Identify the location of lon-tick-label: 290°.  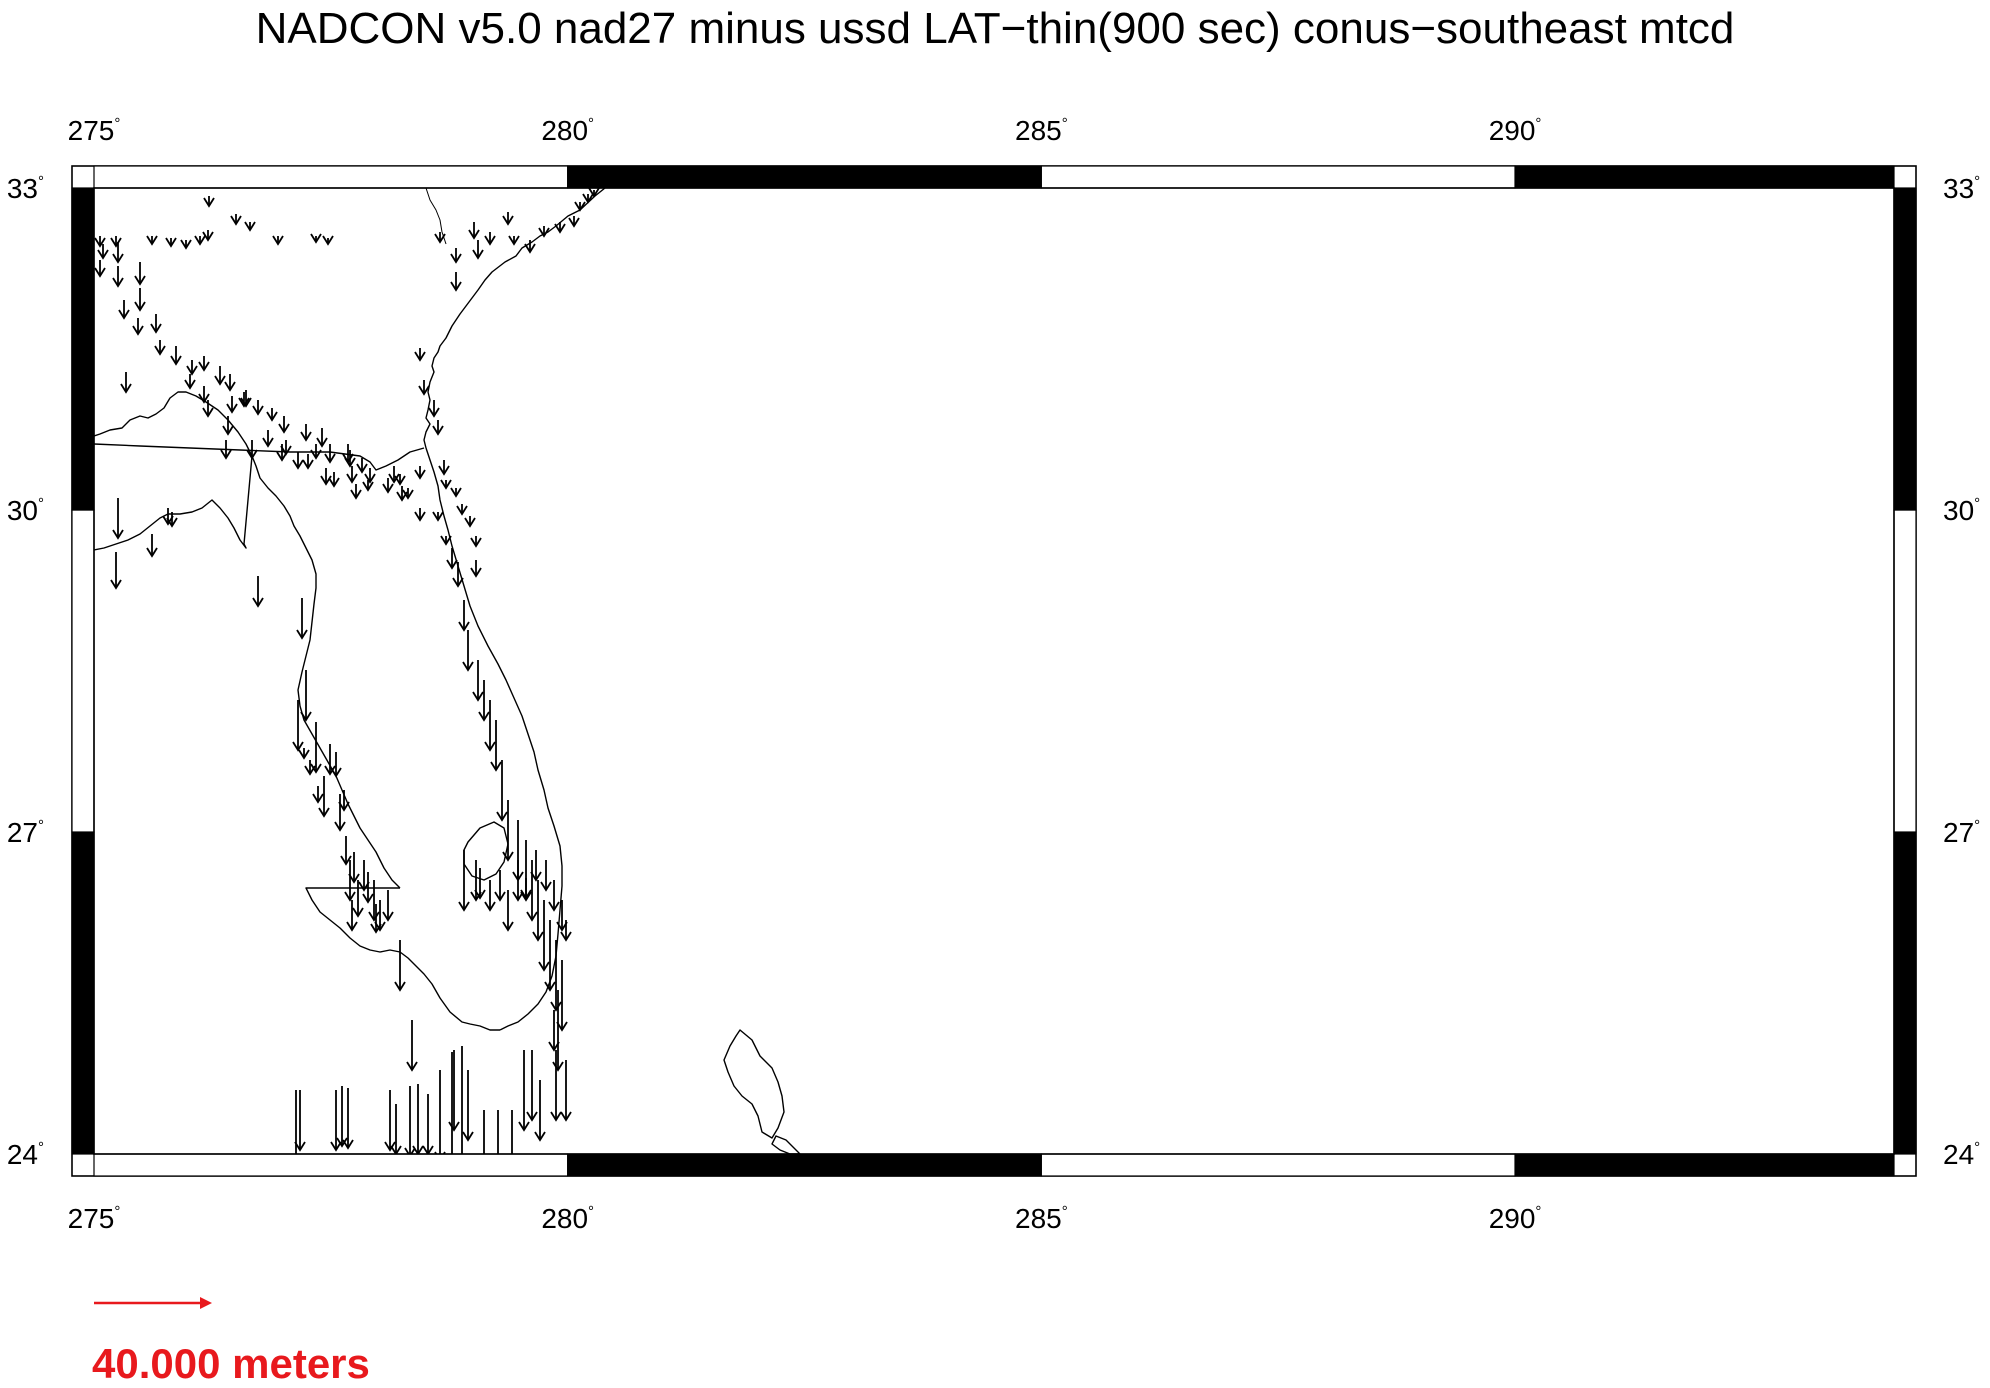
(1515, 1218).